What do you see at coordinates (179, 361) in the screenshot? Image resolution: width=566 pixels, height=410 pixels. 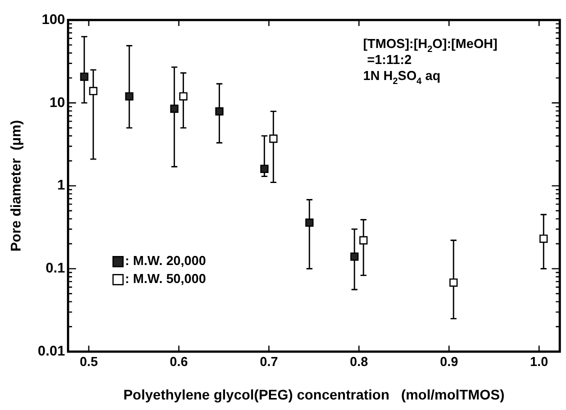 I see `x-tick-label: 0.6` at bounding box center [179, 361].